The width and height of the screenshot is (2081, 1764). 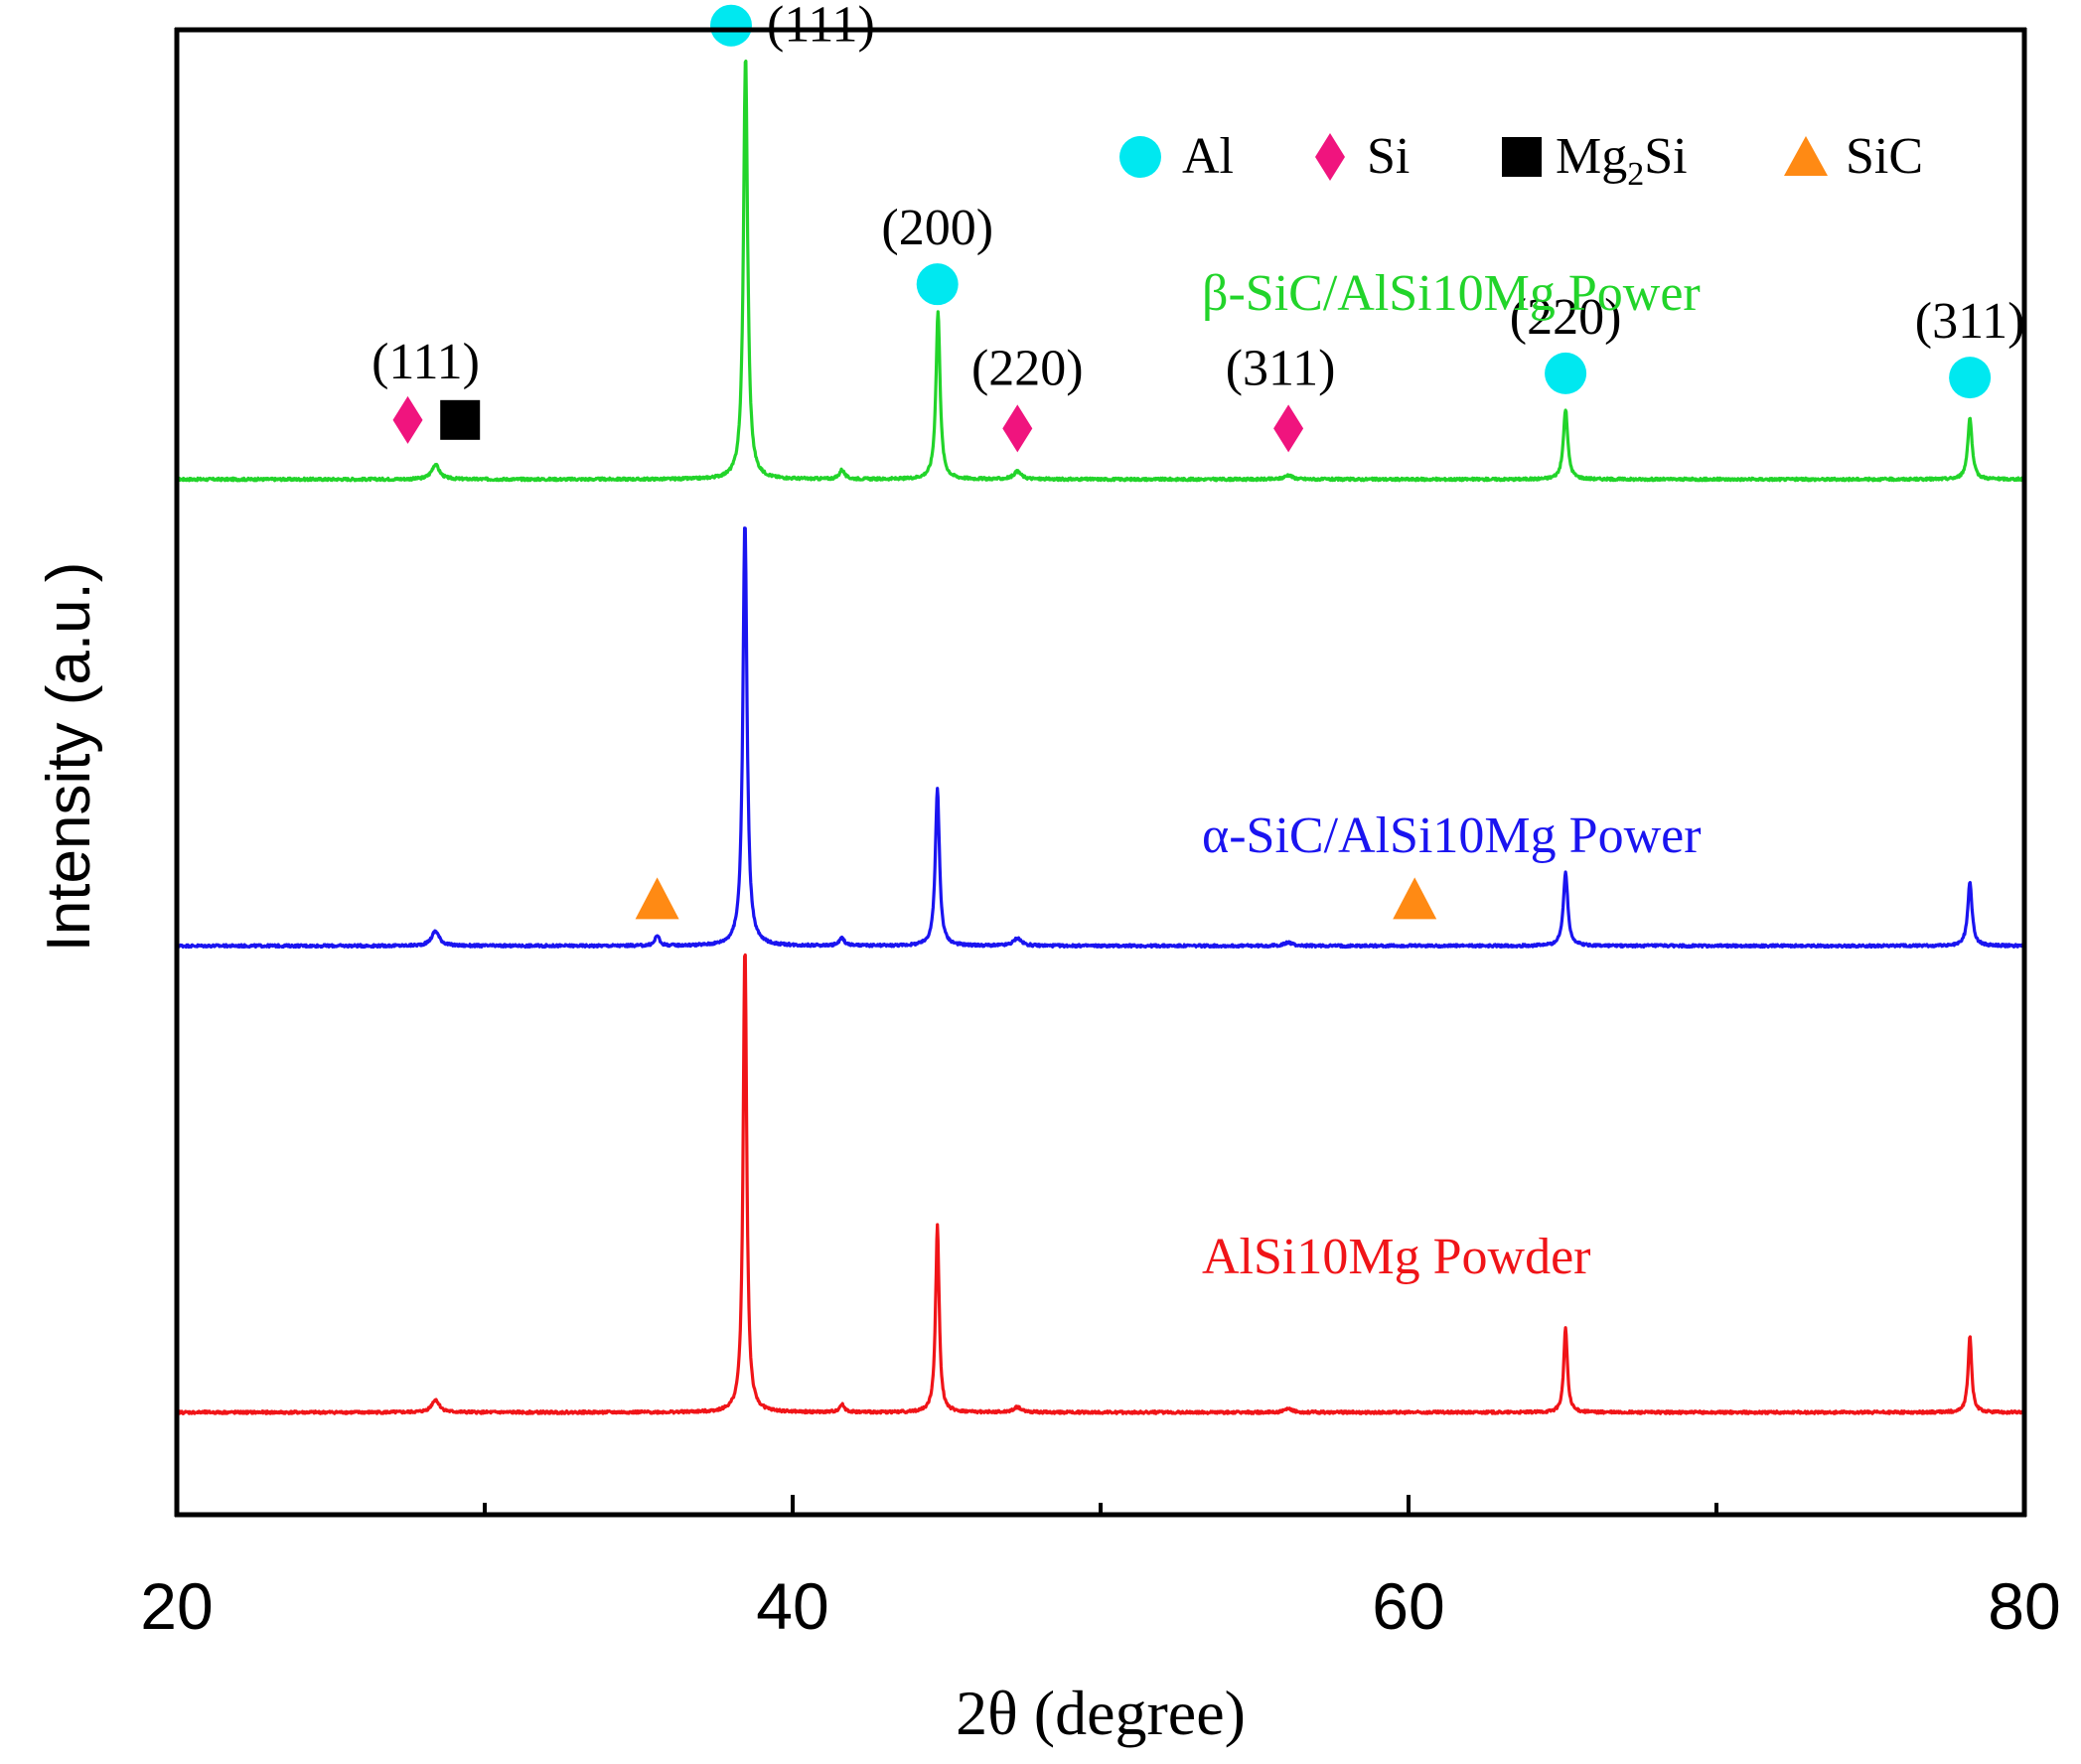 What do you see at coordinates (1396, 1257) in the screenshot?
I see `series-label-powder: AlSi10Mg Powder` at bounding box center [1396, 1257].